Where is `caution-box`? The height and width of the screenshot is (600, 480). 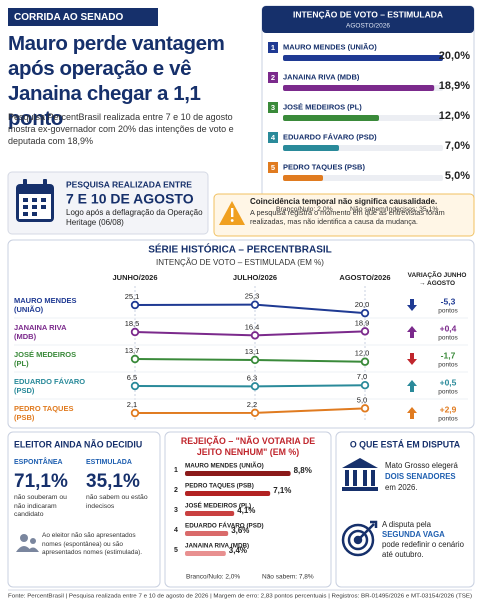 caution-box is located at coordinates (344, 215).